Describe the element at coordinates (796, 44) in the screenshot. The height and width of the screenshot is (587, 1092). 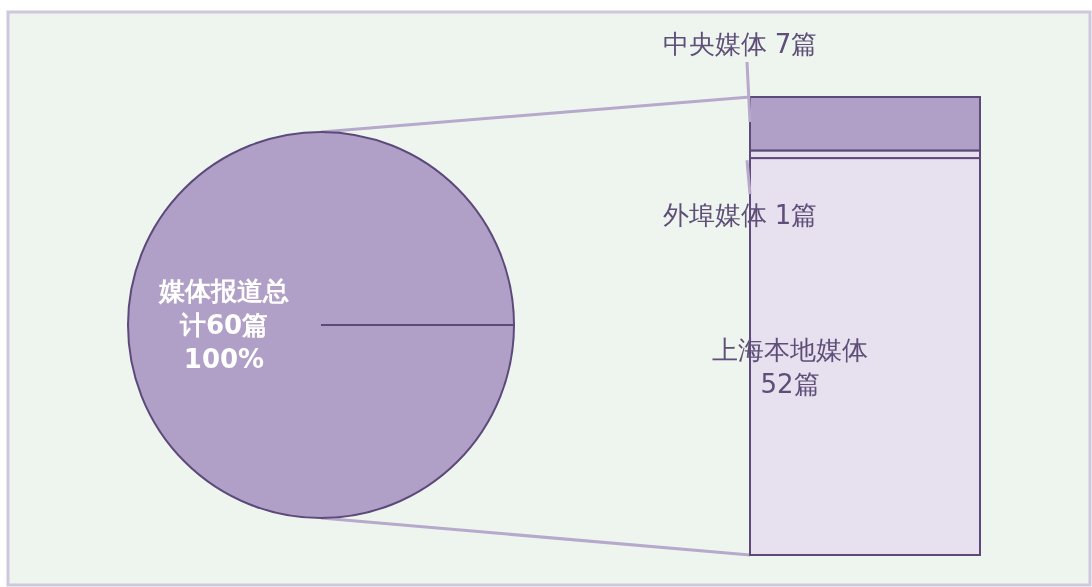
I see `data-label: 7篇` at that location.